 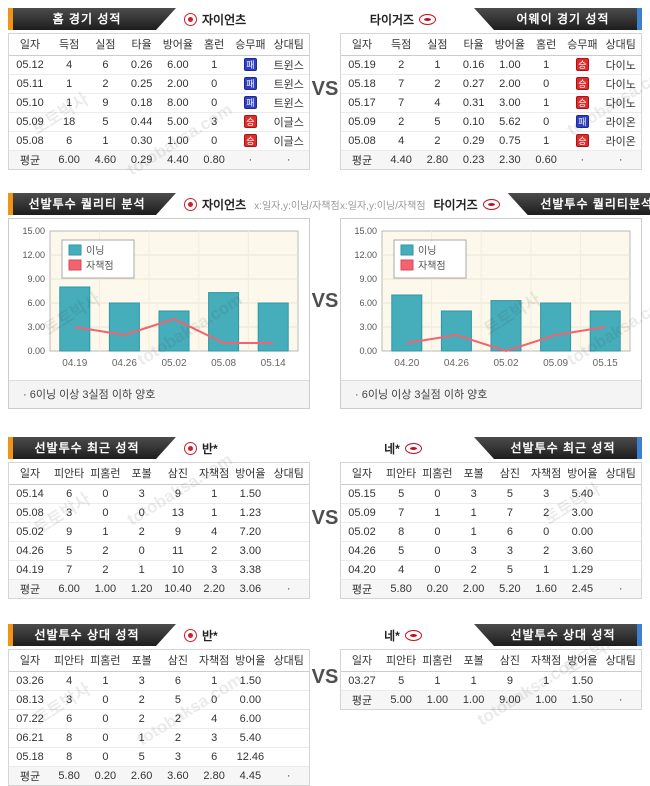 What do you see at coordinates (30, 700) in the screenshot?
I see `cell: 08.13` at bounding box center [30, 700].